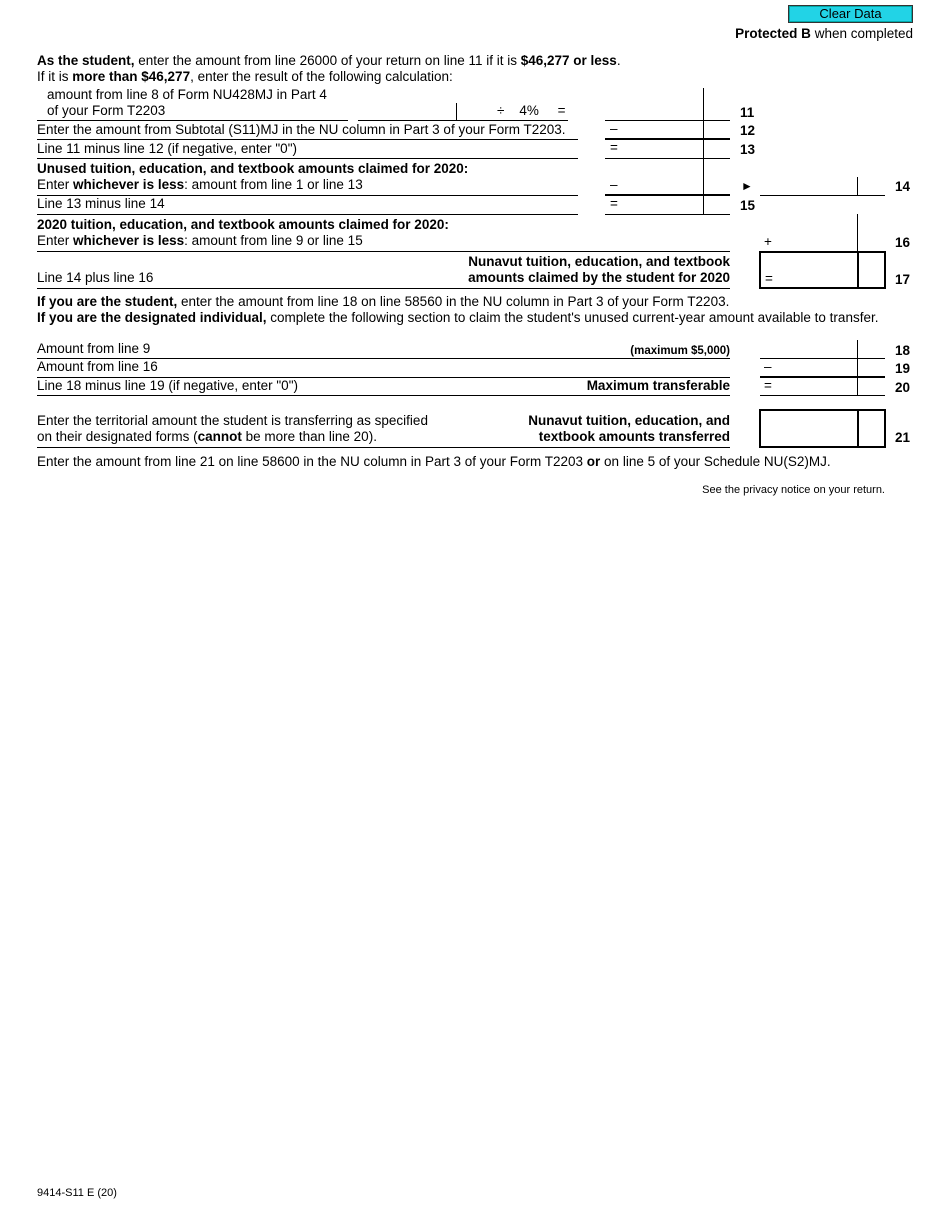 The width and height of the screenshot is (950, 1230). I want to click on protected-b-notice: Protected B when completed, so click(824, 34).